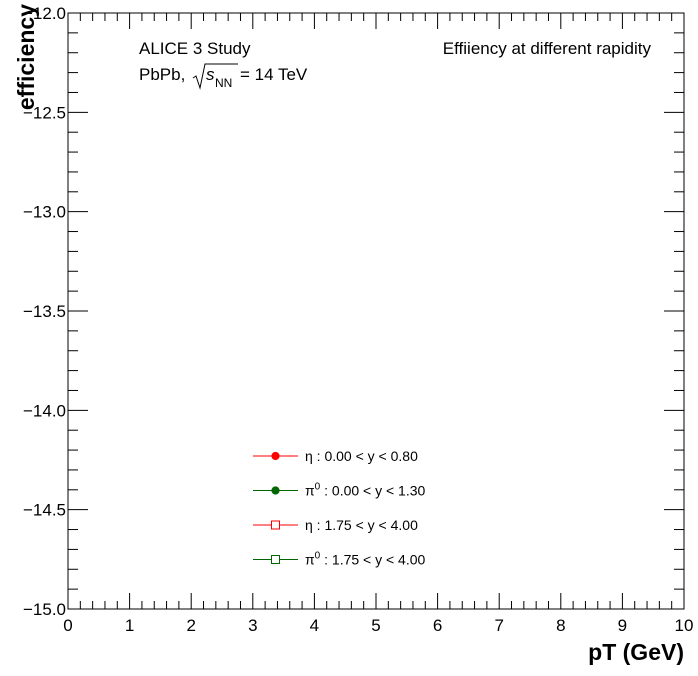 This screenshot has width=698, height=676. I want to click on x-tick-label: 8, so click(560, 625).